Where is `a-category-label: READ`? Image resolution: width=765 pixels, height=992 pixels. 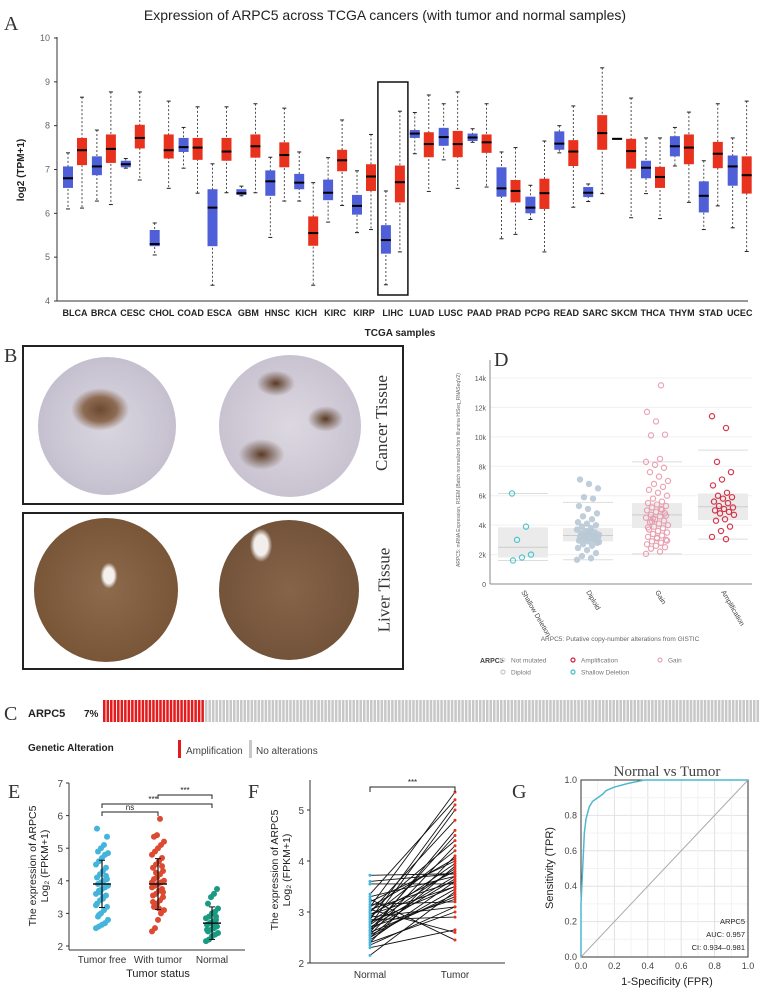
a-category-label: READ is located at coordinates (567, 313).